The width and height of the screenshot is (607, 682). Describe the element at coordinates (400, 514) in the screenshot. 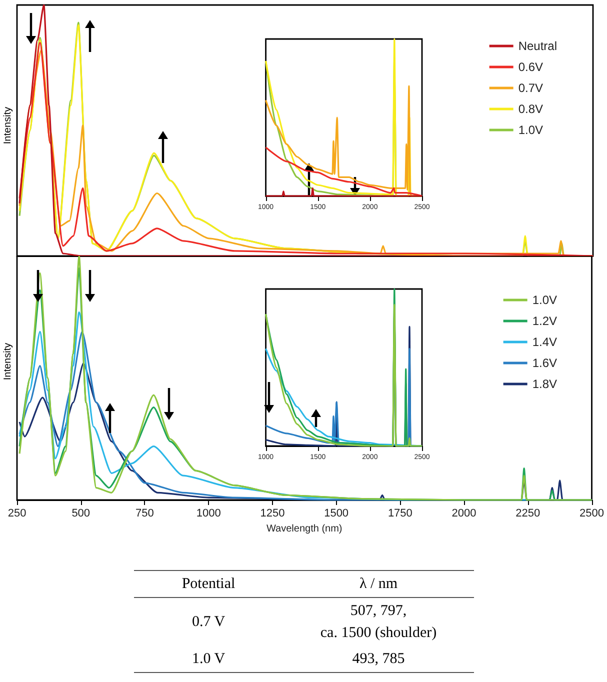

I see `x-tick-label: 1750` at that location.